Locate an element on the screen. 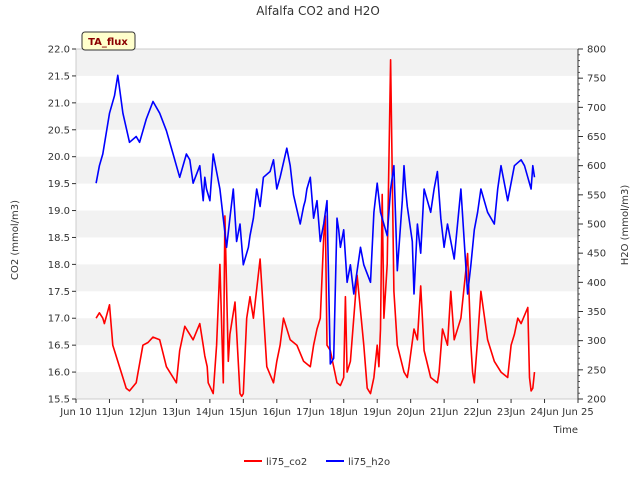  y-right-tick-label: 450 is located at coordinates (596, 254).